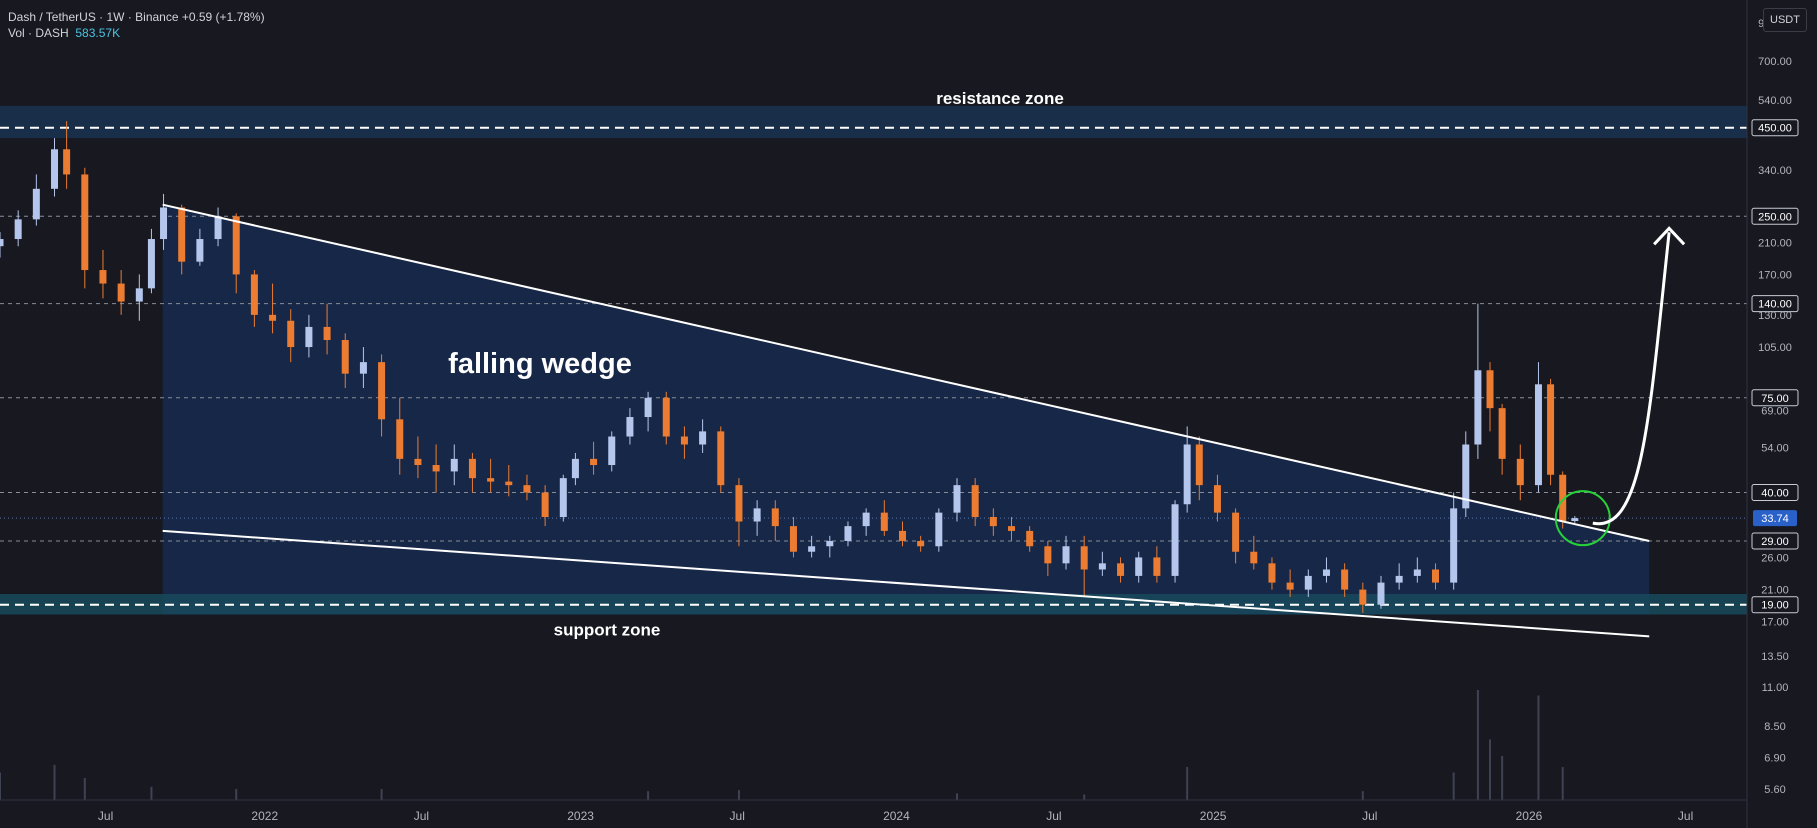  What do you see at coordinates (1529, 816) in the screenshot?
I see `x-tick-label: 2026` at bounding box center [1529, 816].